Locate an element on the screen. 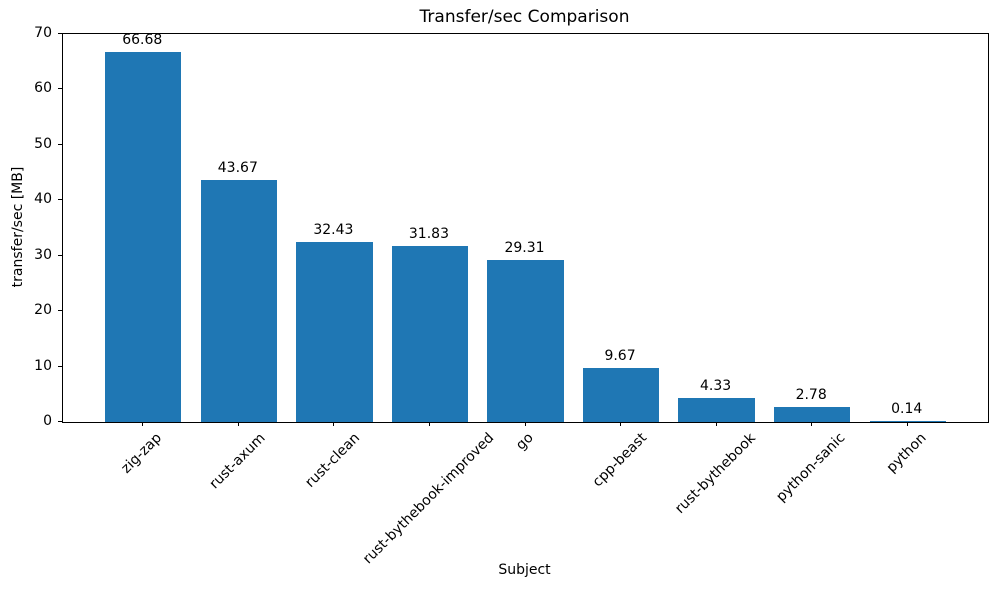  bar-rust-clean is located at coordinates (334, 332).